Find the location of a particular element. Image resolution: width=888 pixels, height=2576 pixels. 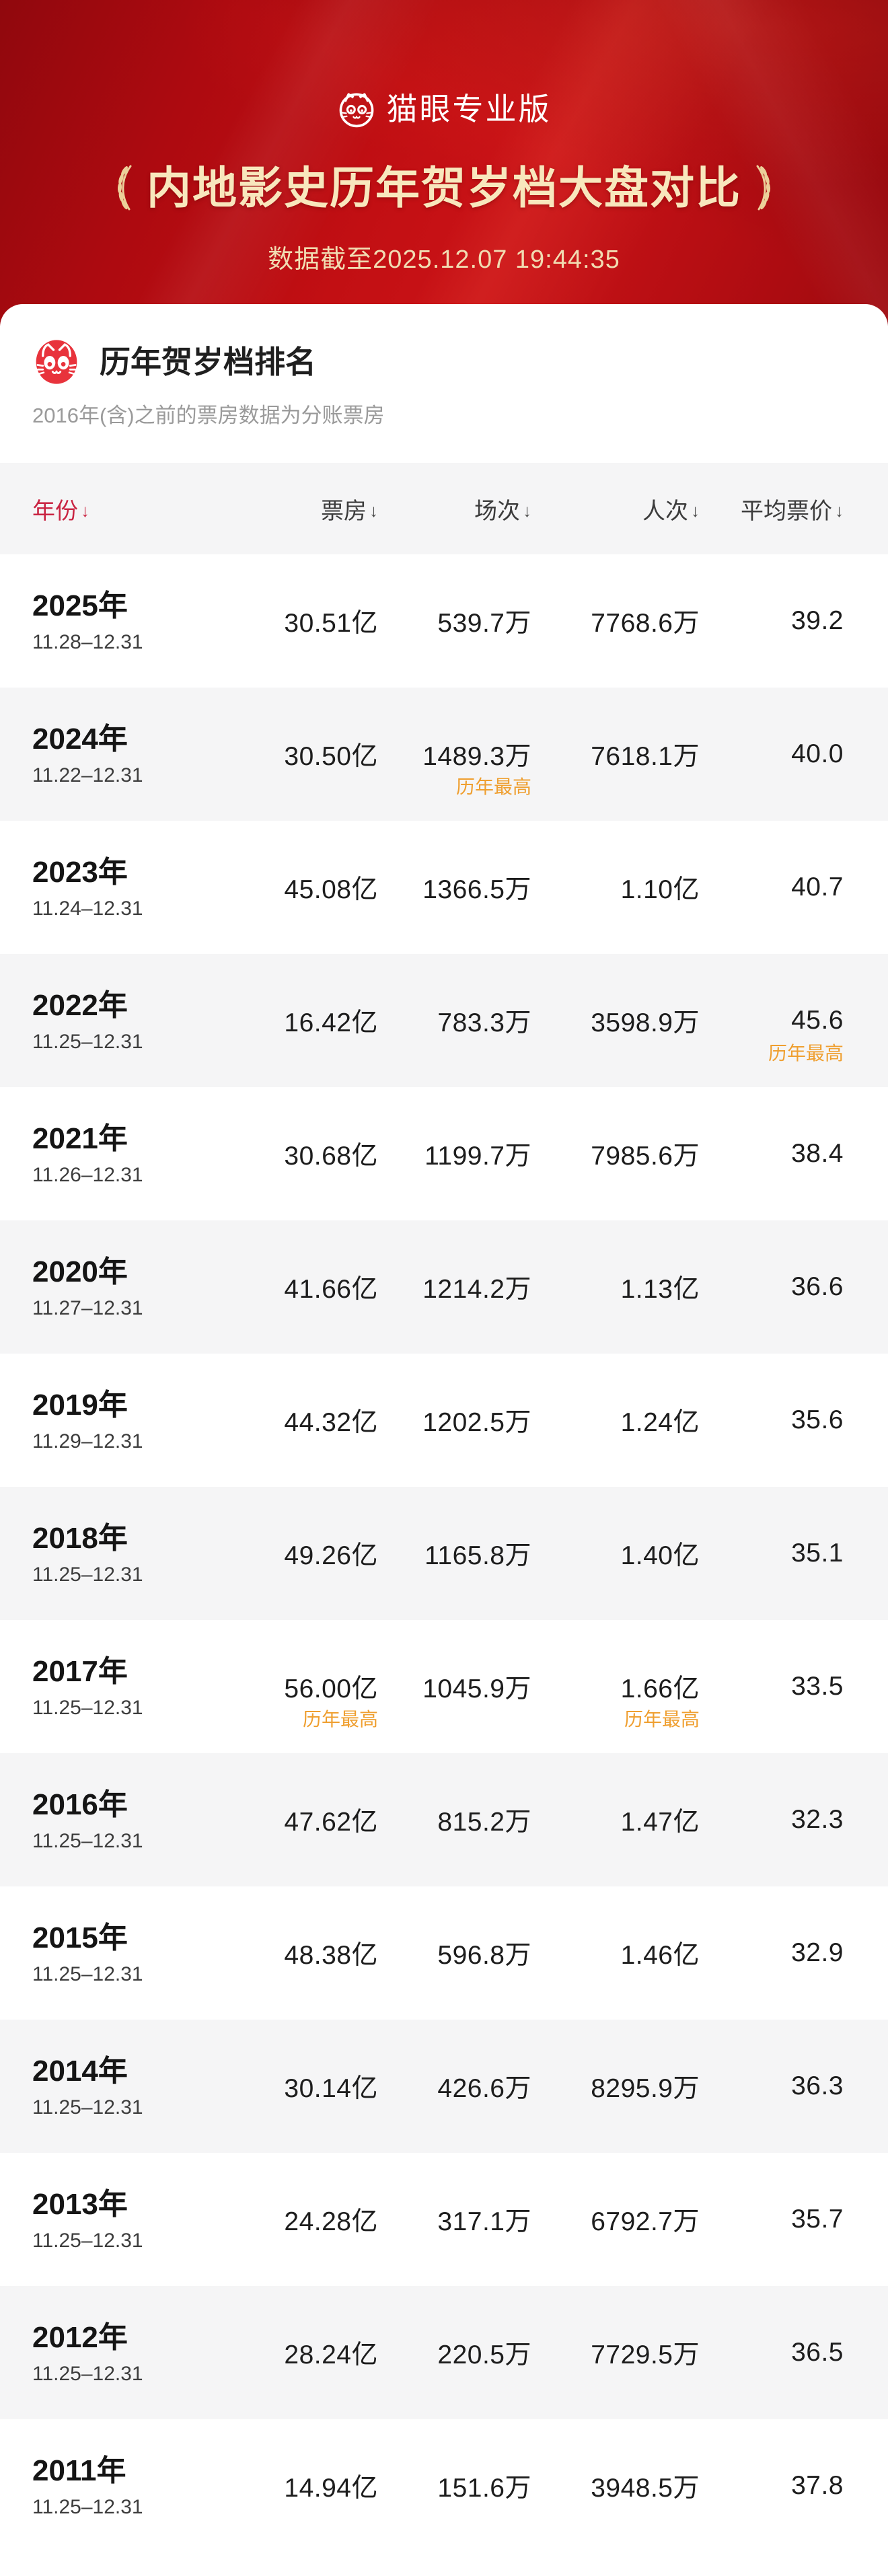

box_office-value: 30.51亿 is located at coordinates (331, 623).